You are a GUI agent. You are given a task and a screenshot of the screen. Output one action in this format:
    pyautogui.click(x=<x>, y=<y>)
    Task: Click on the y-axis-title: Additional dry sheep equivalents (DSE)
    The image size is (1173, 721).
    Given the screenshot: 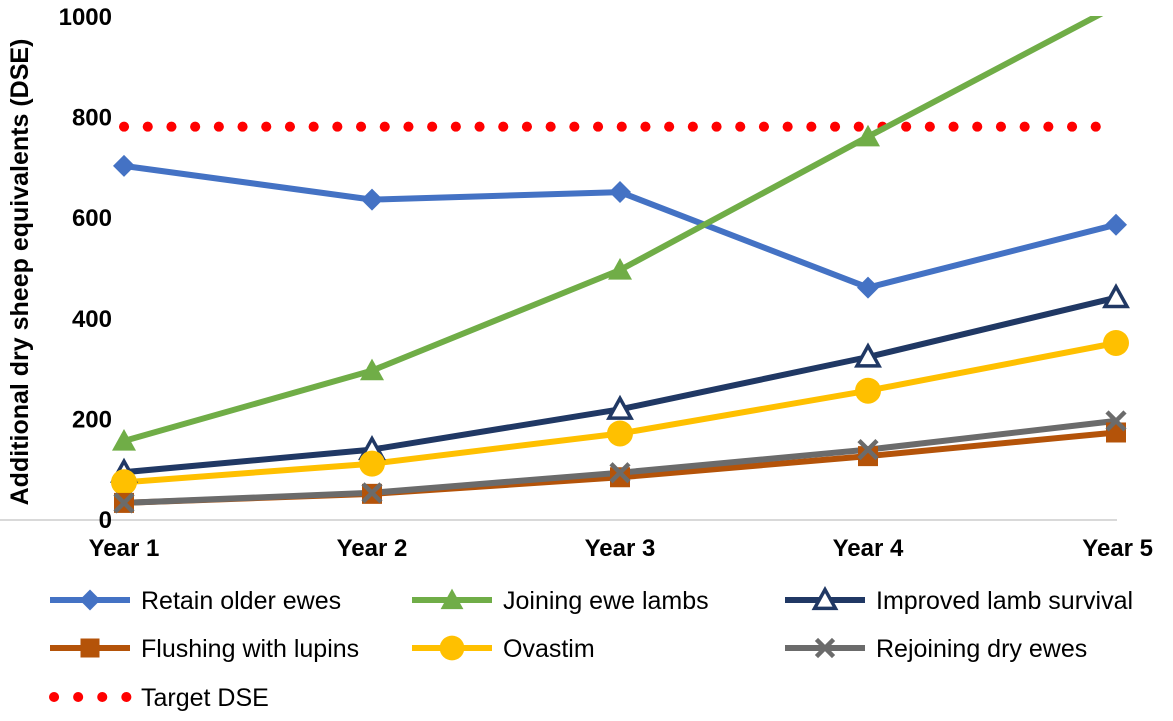 What is the action you would take?
    pyautogui.click(x=20, y=272)
    